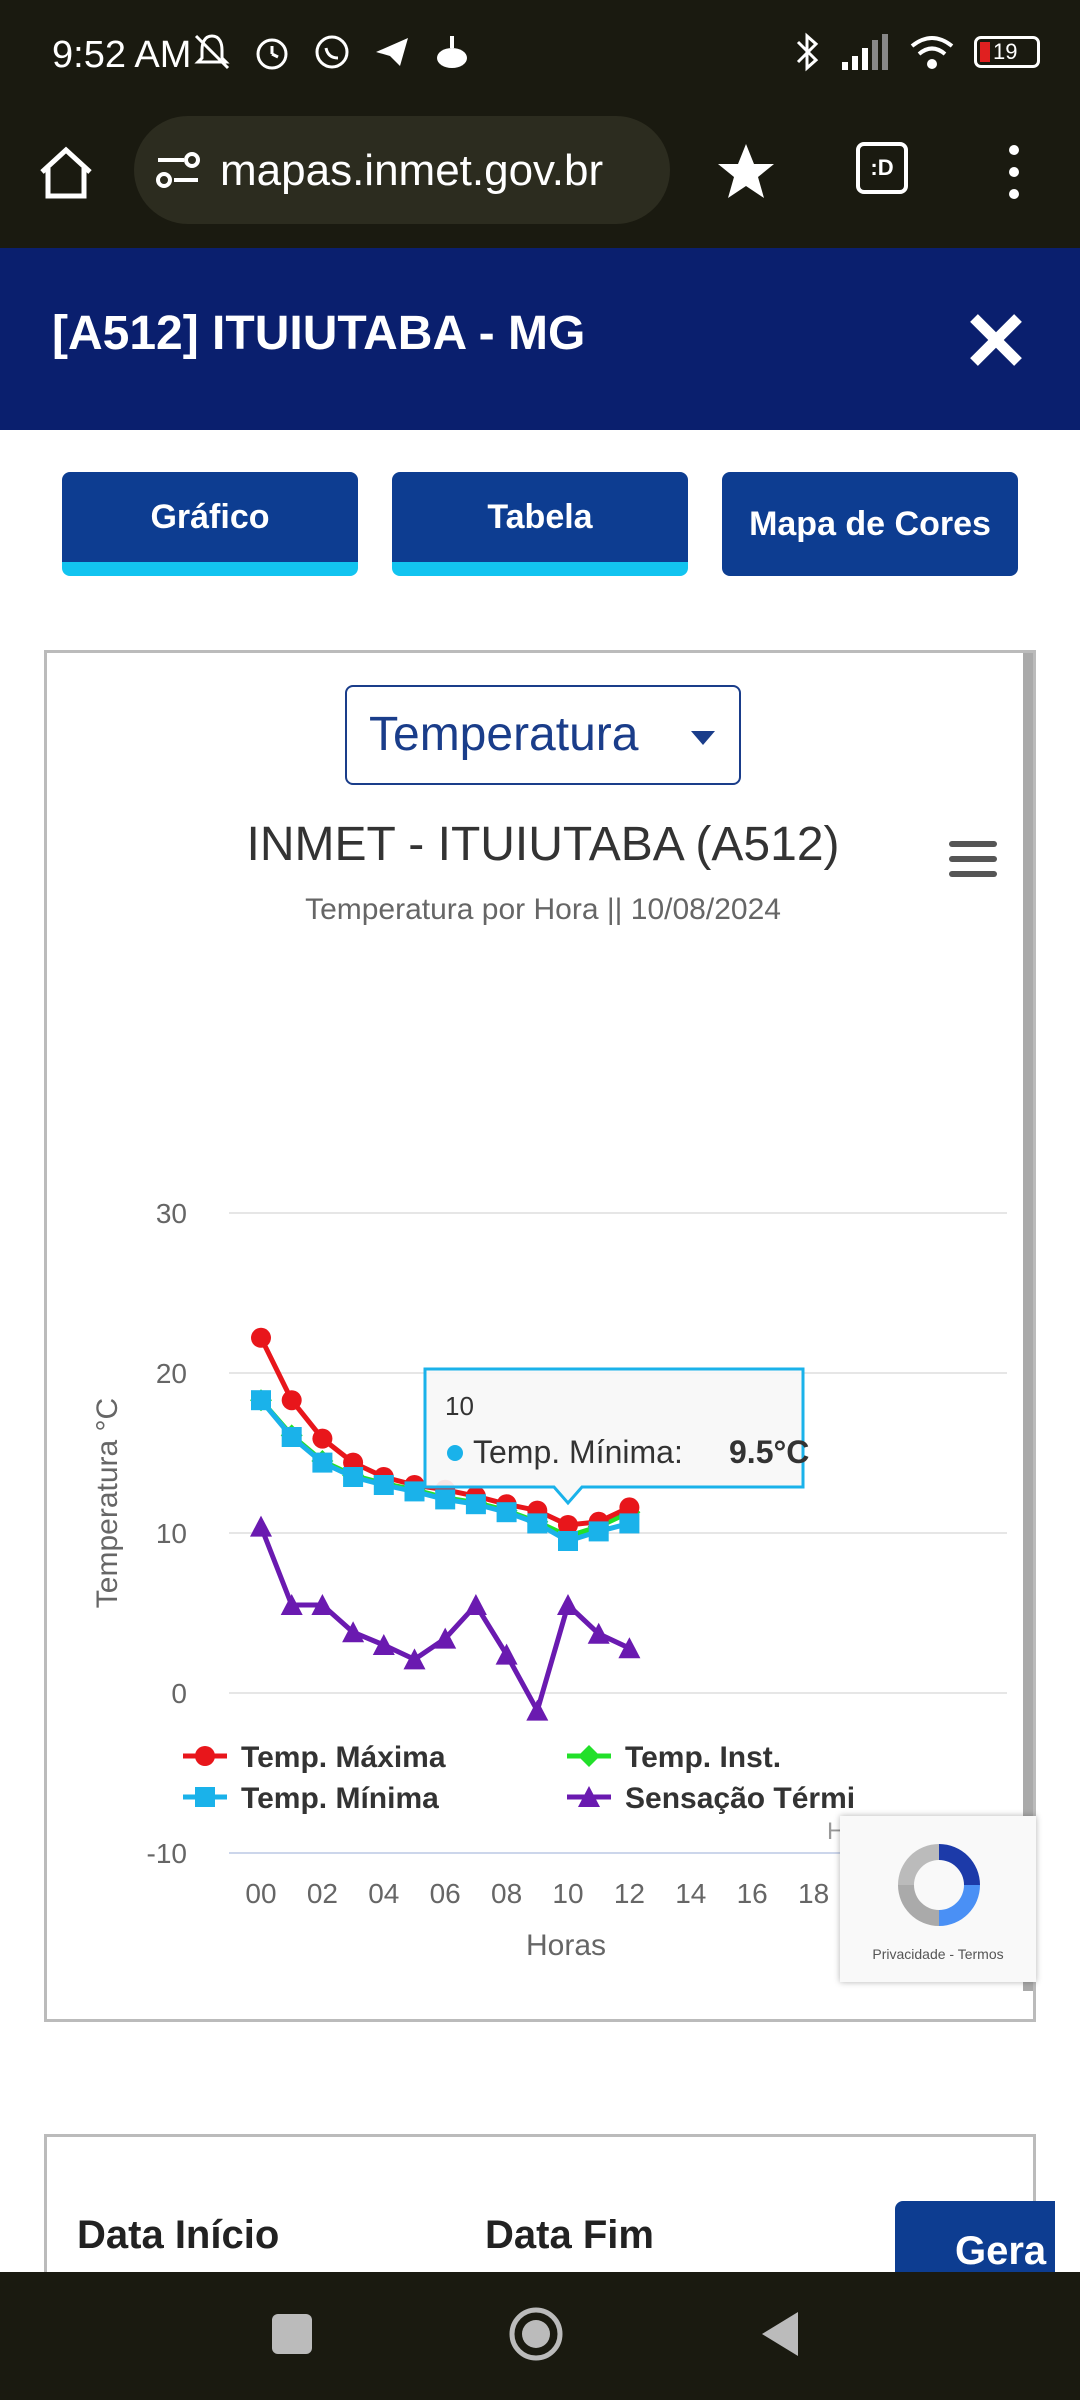  What do you see at coordinates (938, 1899) in the screenshot?
I see `recaptcha-badge: Privacidade - Termos` at bounding box center [938, 1899].